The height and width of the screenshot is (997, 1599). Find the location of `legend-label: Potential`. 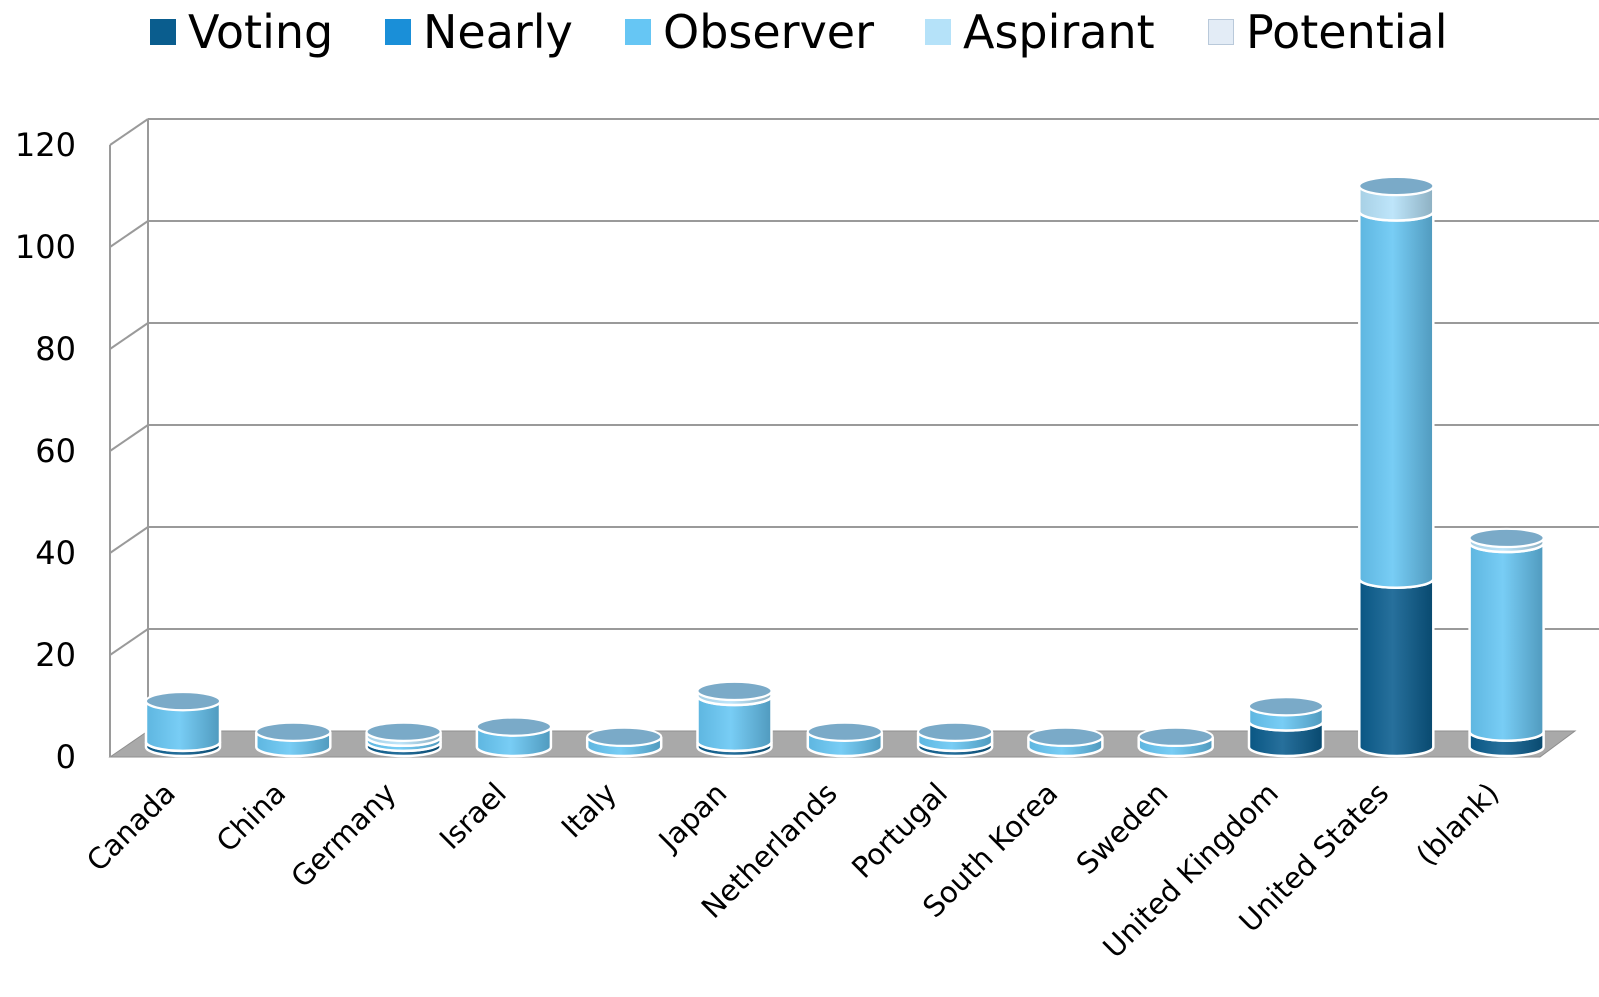

legend-label: Potential is located at coordinates (1347, 32).